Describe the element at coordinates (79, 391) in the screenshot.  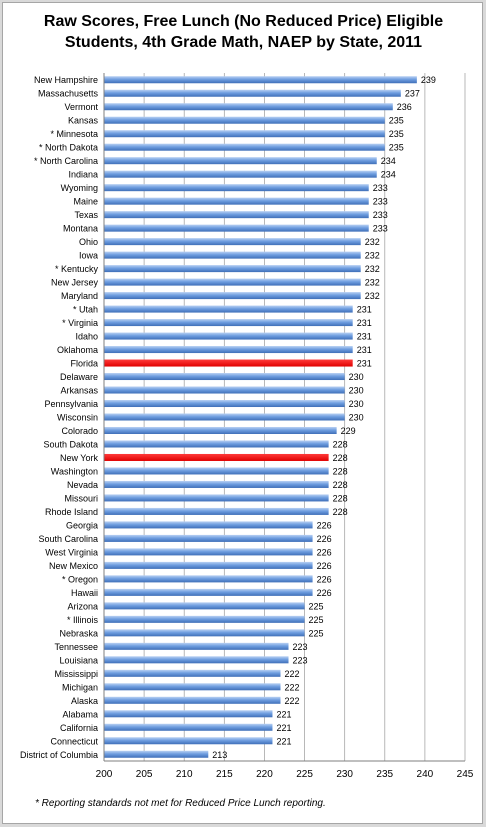
I see `category-label: Arkansas` at that location.